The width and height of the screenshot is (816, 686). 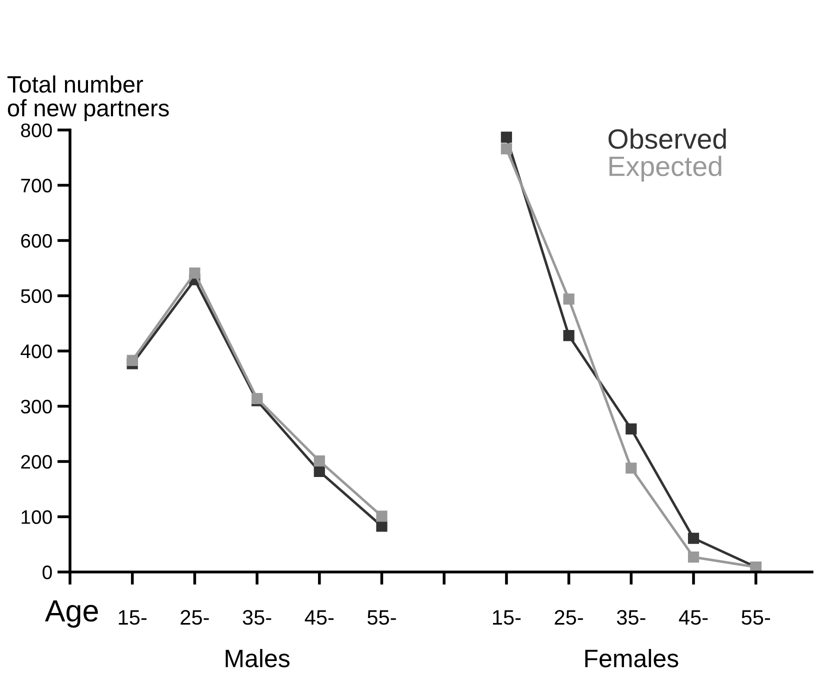 What do you see at coordinates (36, 351) in the screenshot?
I see `y-tick-label: 400` at bounding box center [36, 351].